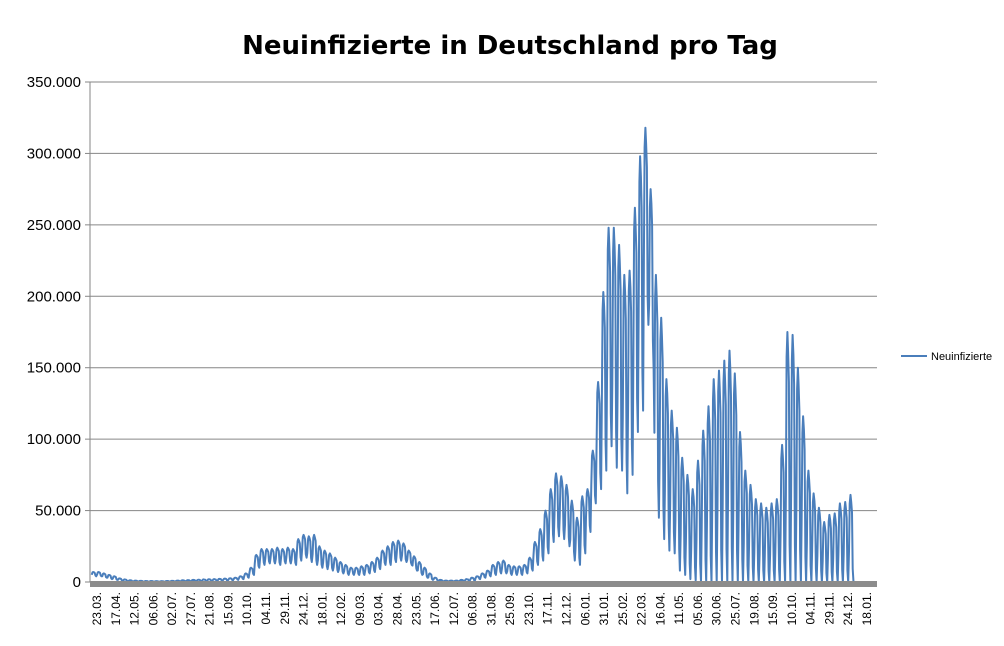  I want to click on x-tick-label: 27.07., so click(191, 608).